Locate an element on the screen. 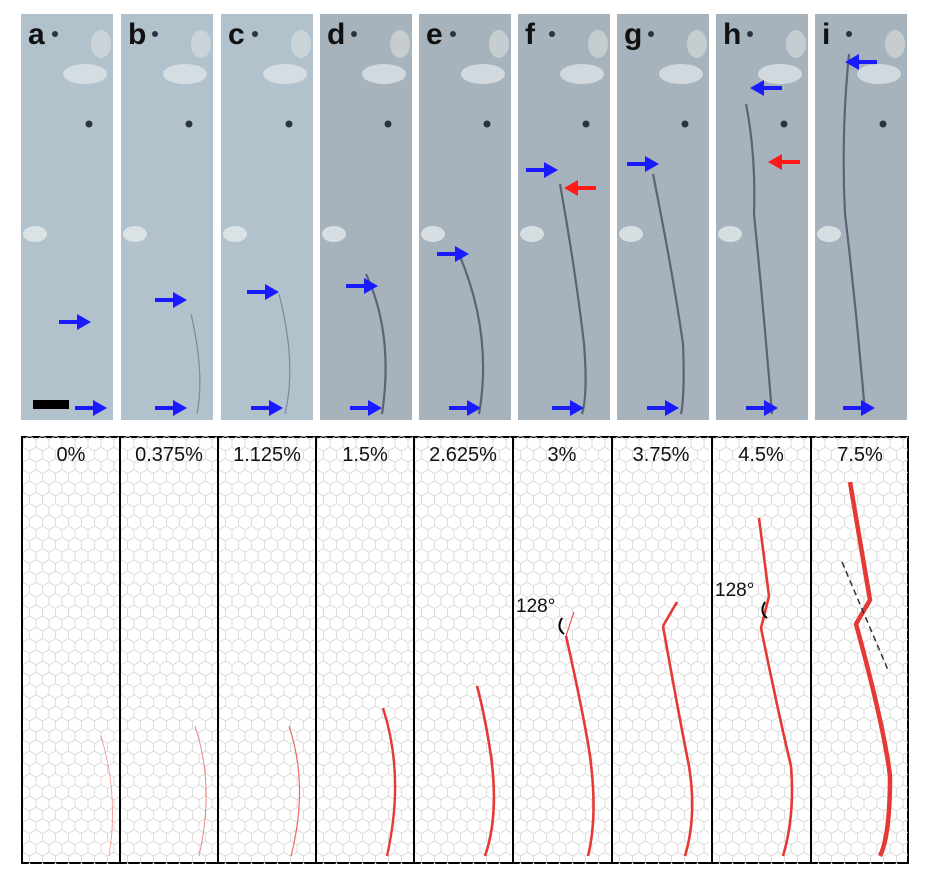 The height and width of the screenshot is (880, 930). photo-panel-c: c is located at coordinates (267, 217).